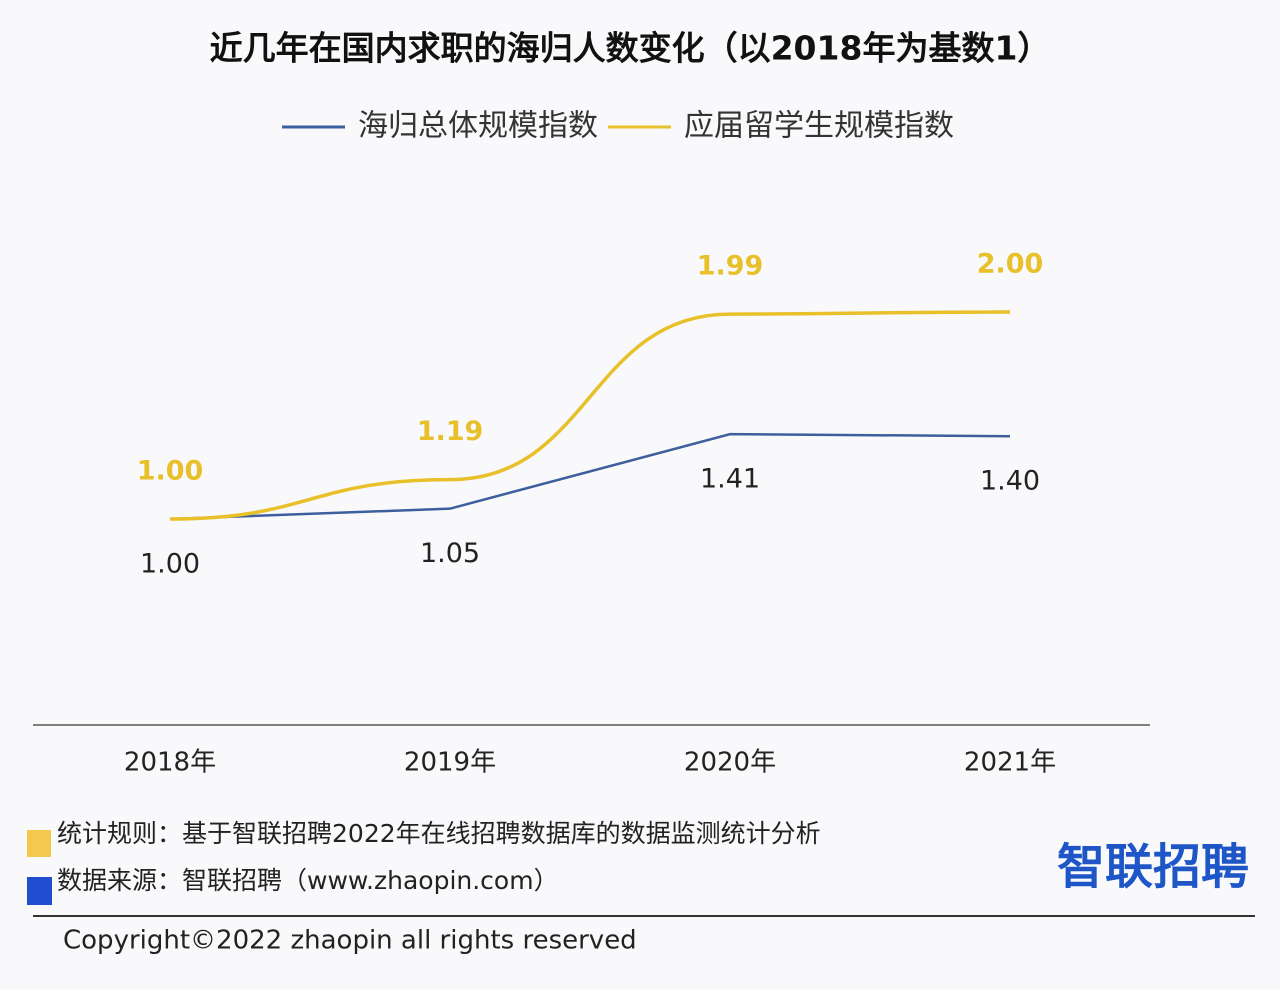 The width and height of the screenshot is (1280, 990). Describe the element at coordinates (630, 48) in the screenshot. I see `chart-title: 近几年在国内求职的海归人数变化（以2018年为基数1）` at that location.